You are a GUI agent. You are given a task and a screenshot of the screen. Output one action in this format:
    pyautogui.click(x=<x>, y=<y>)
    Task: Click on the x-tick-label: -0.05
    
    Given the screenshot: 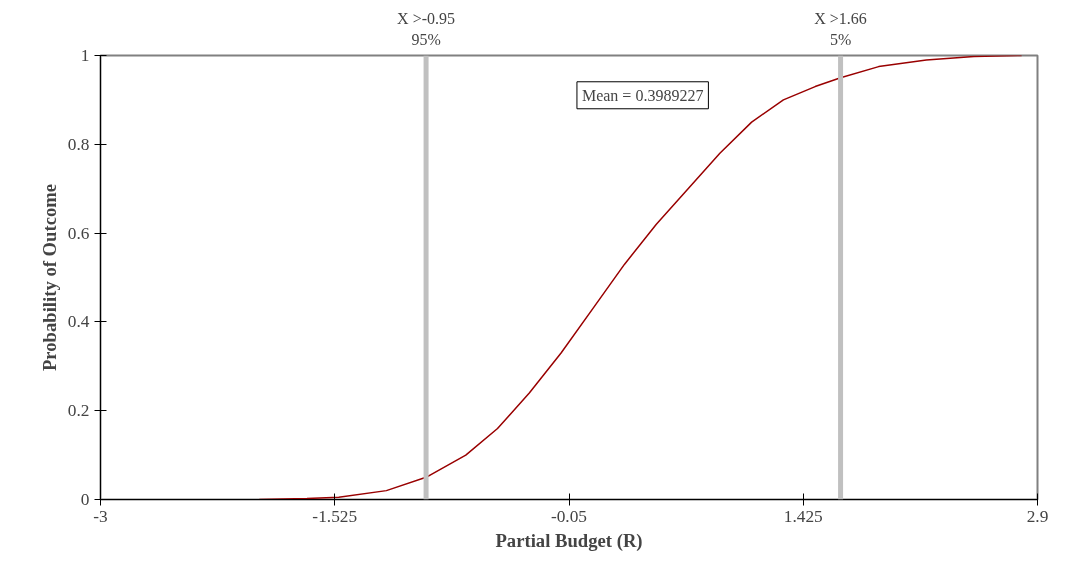 What is the action you would take?
    pyautogui.click(x=569, y=516)
    